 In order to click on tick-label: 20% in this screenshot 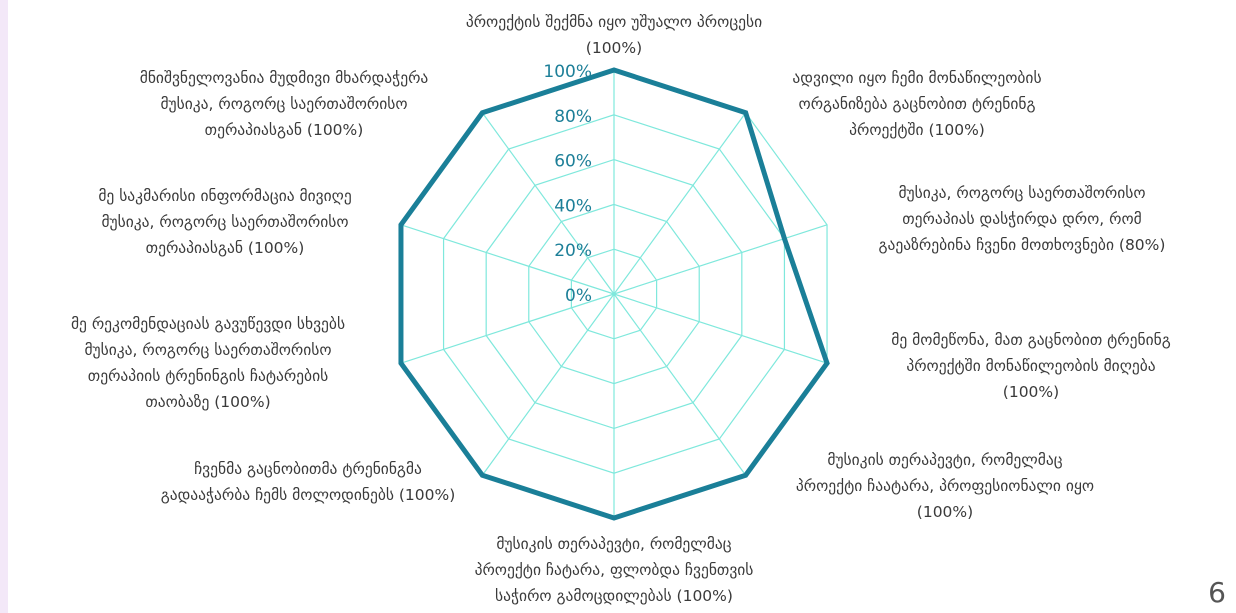, I will do `click(573, 251)`.